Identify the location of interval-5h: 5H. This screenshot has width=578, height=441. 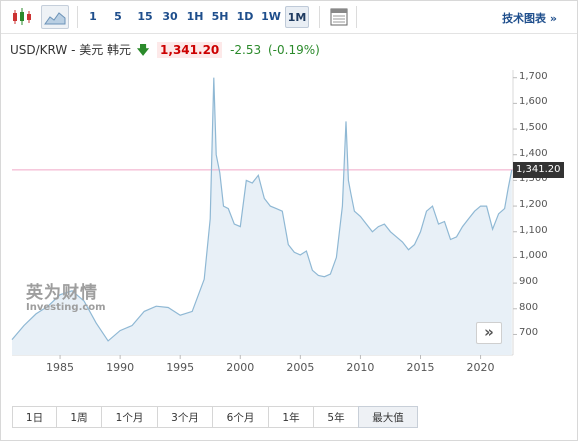
(220, 16).